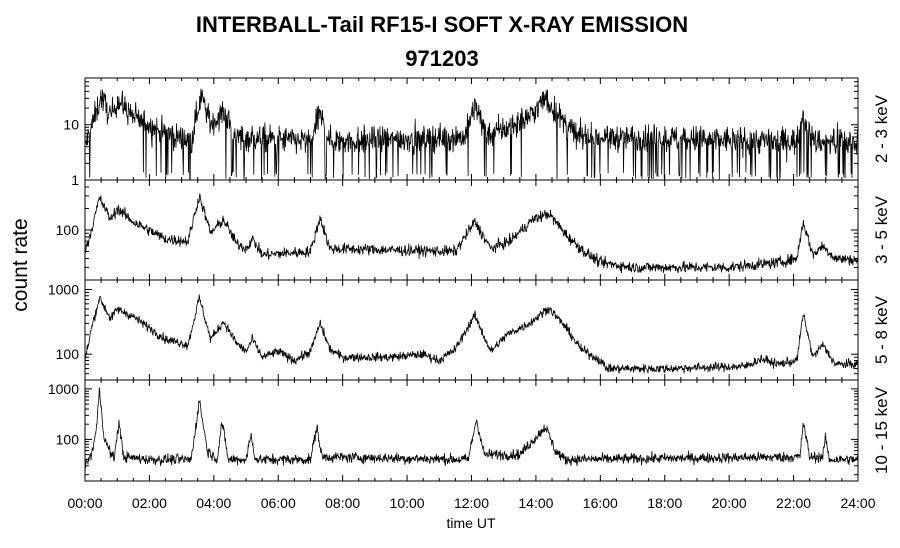  I want to click on y-tick-label: 1, so click(75, 180).